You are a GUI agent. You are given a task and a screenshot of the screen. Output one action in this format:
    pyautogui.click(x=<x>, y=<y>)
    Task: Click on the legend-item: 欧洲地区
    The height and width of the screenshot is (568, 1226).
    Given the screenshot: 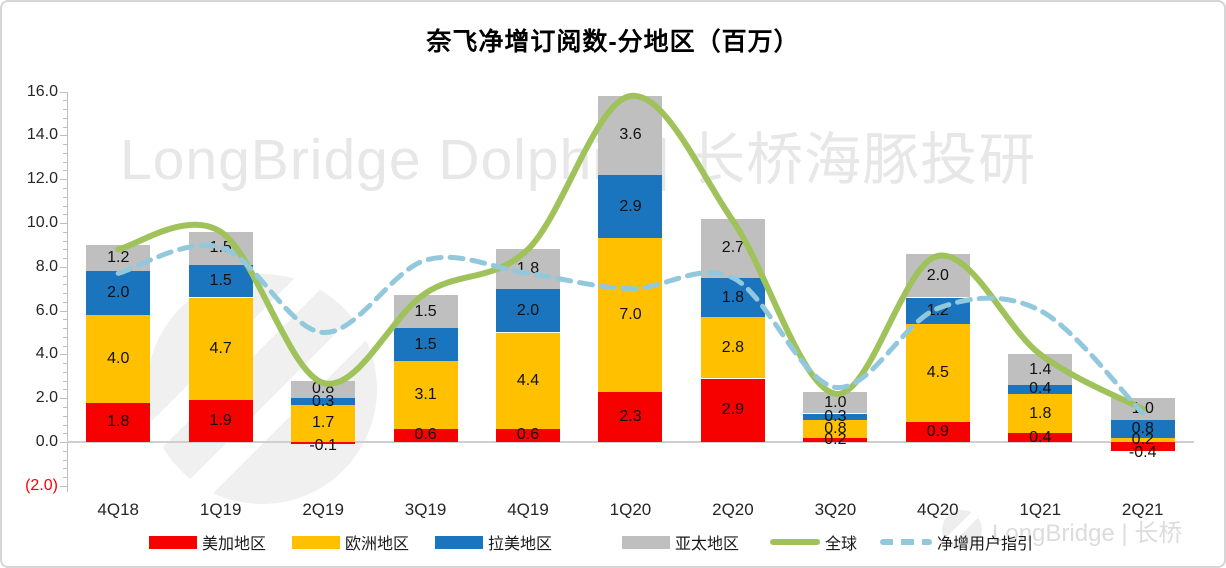 What is the action you would take?
    pyautogui.click(x=350, y=542)
    